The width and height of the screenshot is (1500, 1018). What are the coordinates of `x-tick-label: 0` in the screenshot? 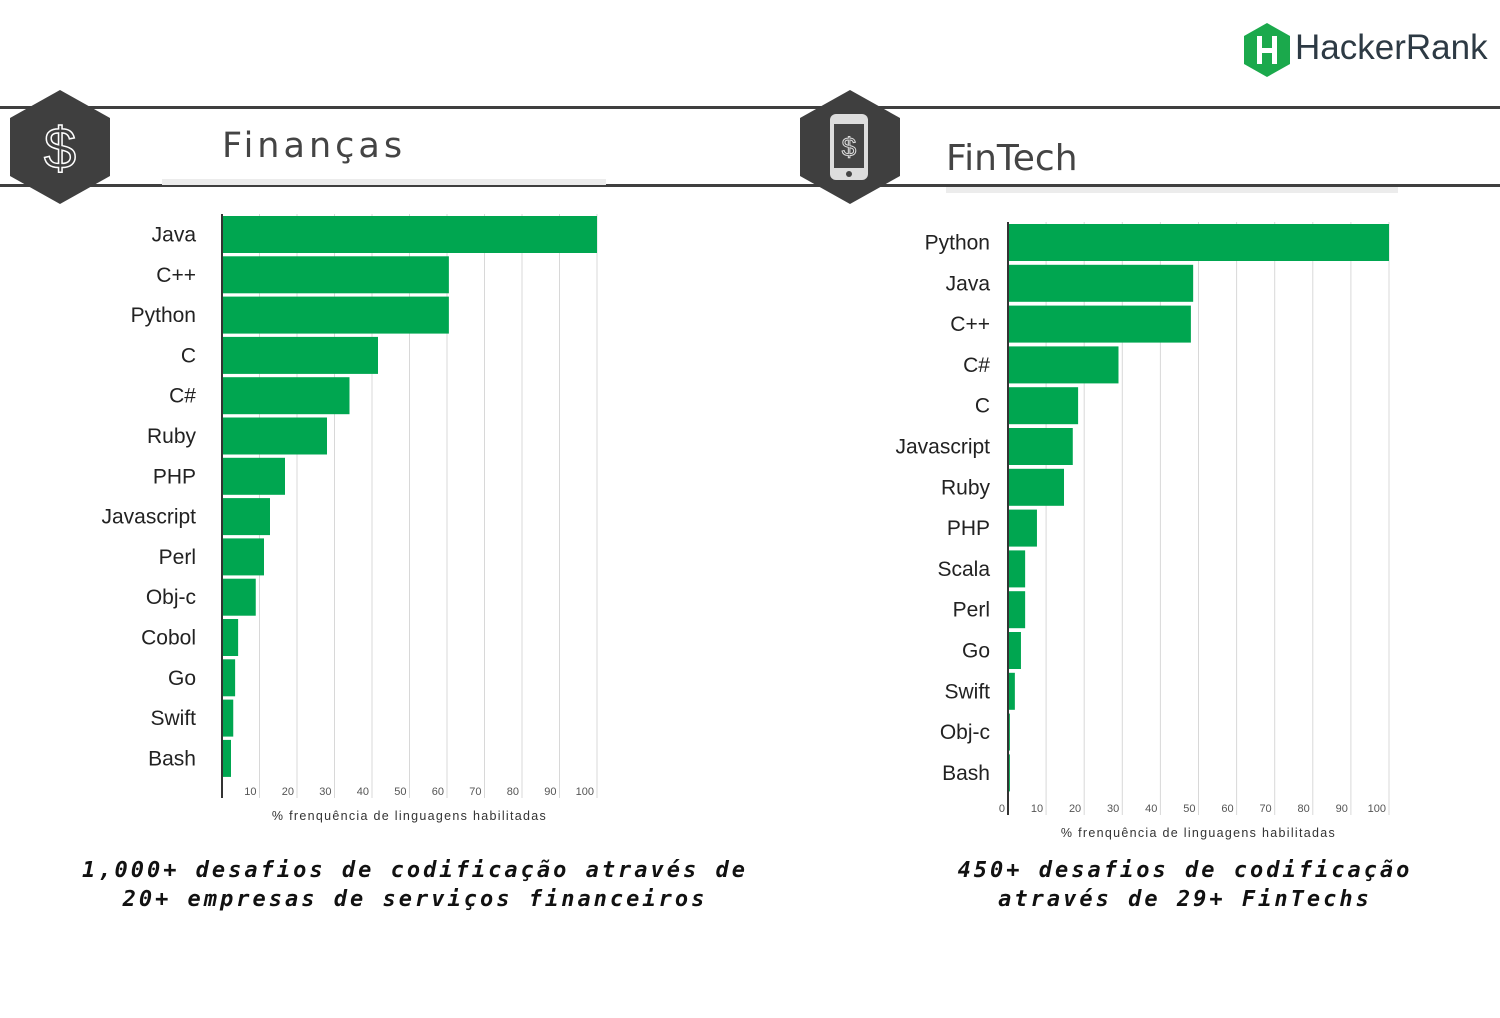 It's located at (1002, 809).